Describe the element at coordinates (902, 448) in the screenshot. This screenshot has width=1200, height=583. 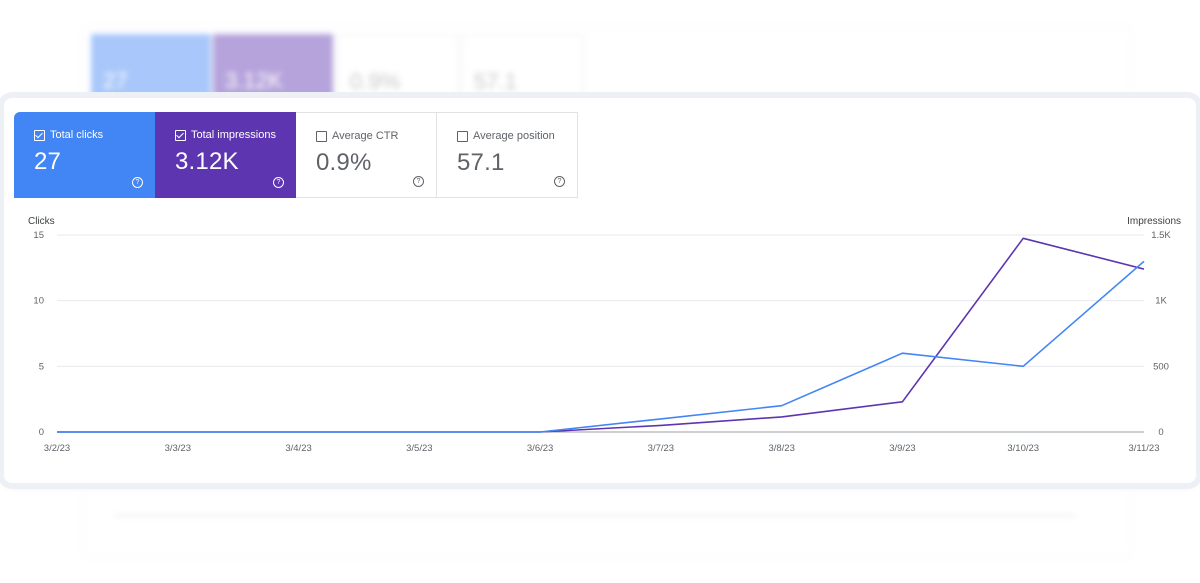
I see `x-tick-label: 3/9/23` at that location.